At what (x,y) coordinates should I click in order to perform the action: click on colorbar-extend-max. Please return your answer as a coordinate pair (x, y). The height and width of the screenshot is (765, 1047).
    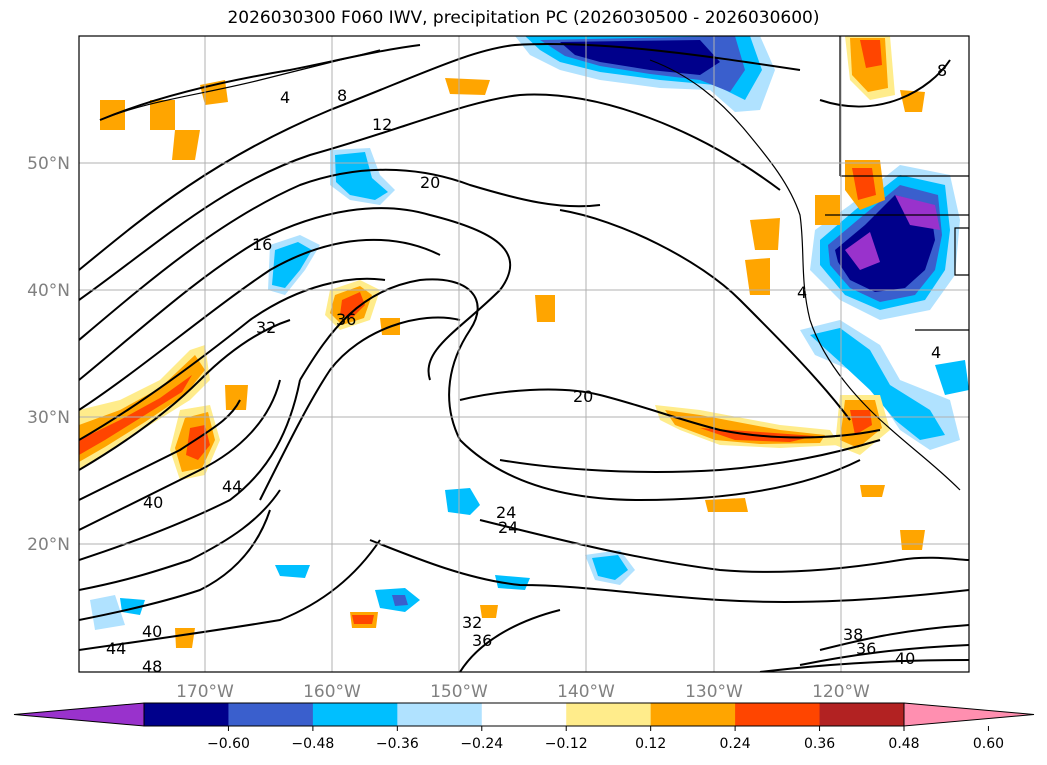
    Looking at the image, I should click on (969, 714).